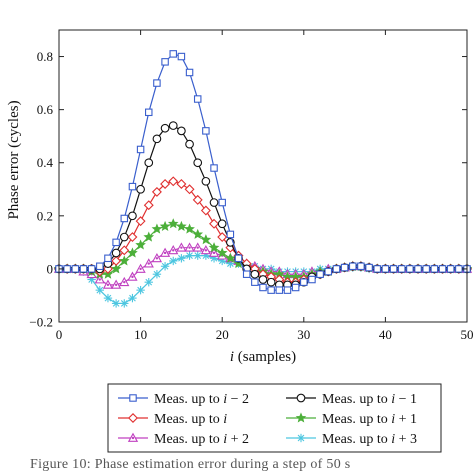 The width and height of the screenshot is (474, 472). I want to click on legend-label: Meas. up to i + 1, so click(369, 419).